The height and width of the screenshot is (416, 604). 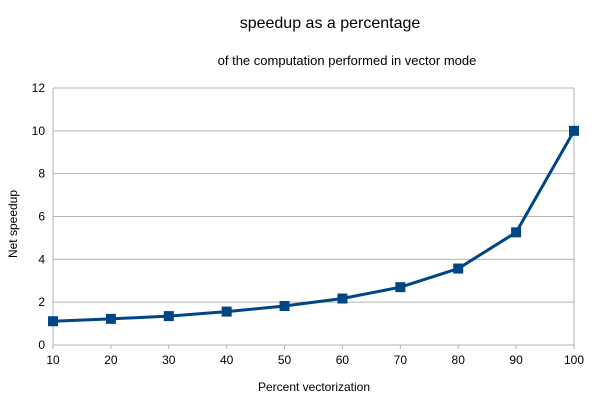 I want to click on chart-title: speedup as a percentage, so click(x=330, y=23).